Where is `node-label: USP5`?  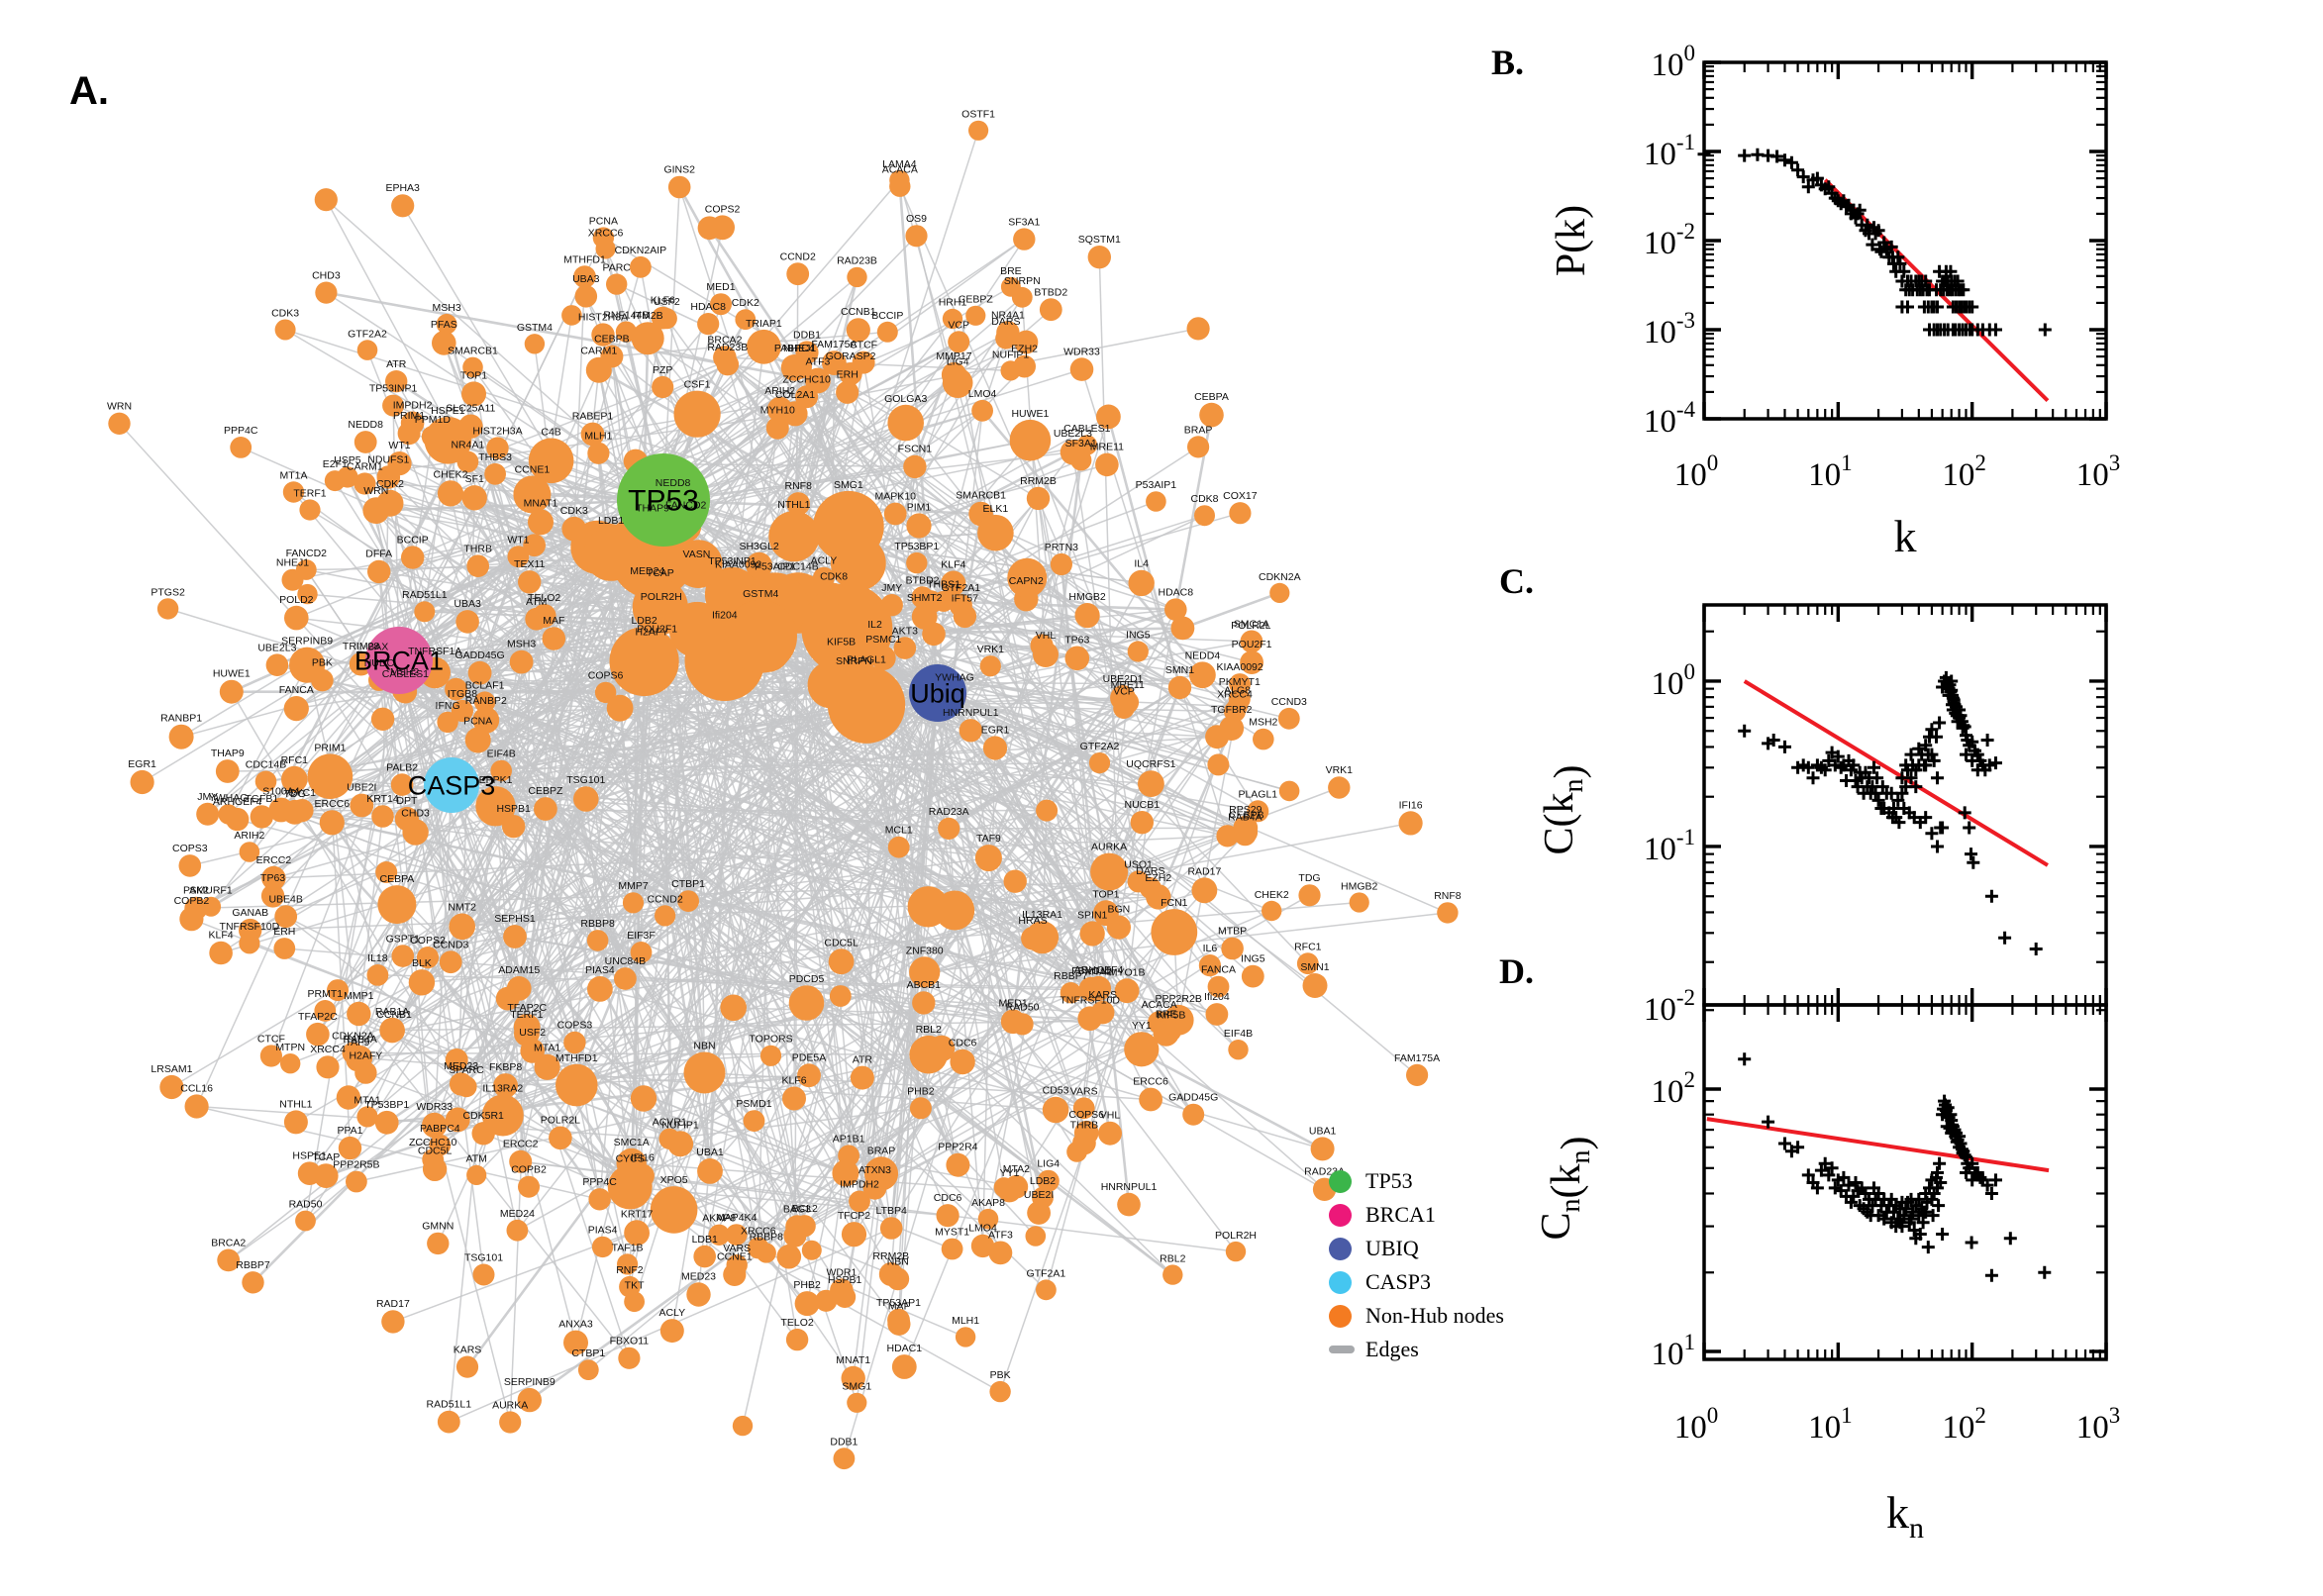
node-label: USP5 is located at coordinates (347, 460).